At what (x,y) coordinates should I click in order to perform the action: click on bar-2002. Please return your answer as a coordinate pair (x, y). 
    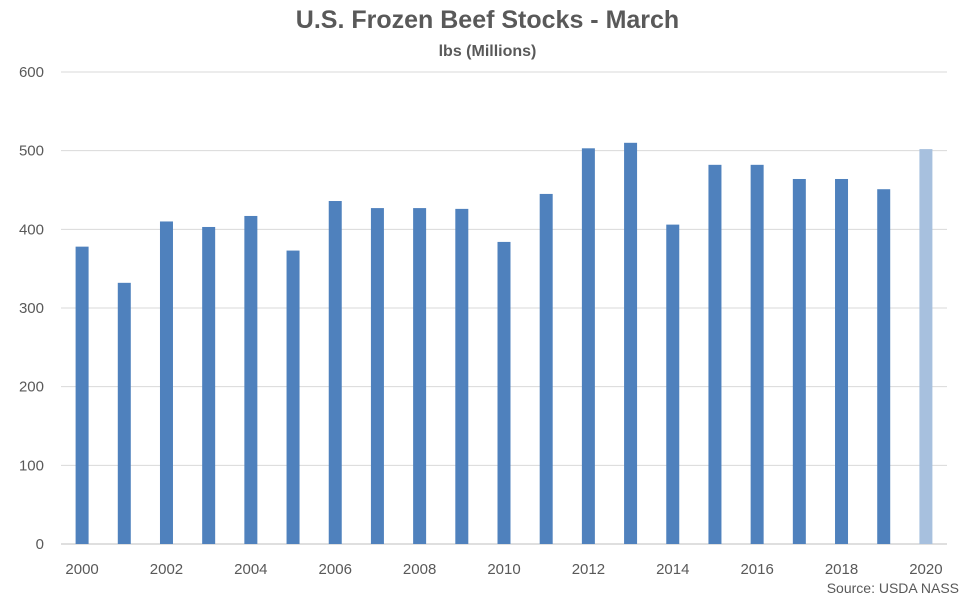
    Looking at the image, I should click on (166, 382).